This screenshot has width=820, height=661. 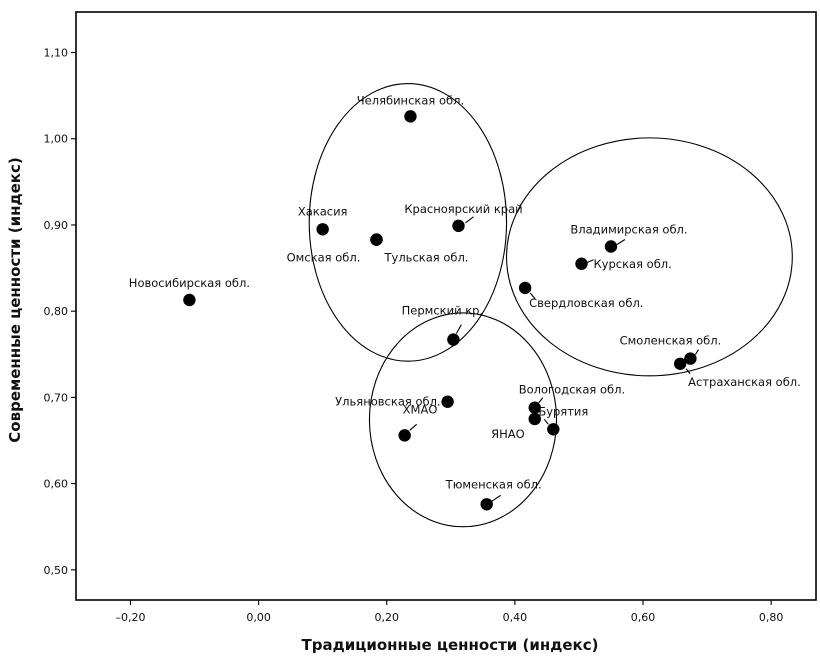 What do you see at coordinates (633, 264) in the screenshot?
I see `data-point-label: Курская обл.` at bounding box center [633, 264].